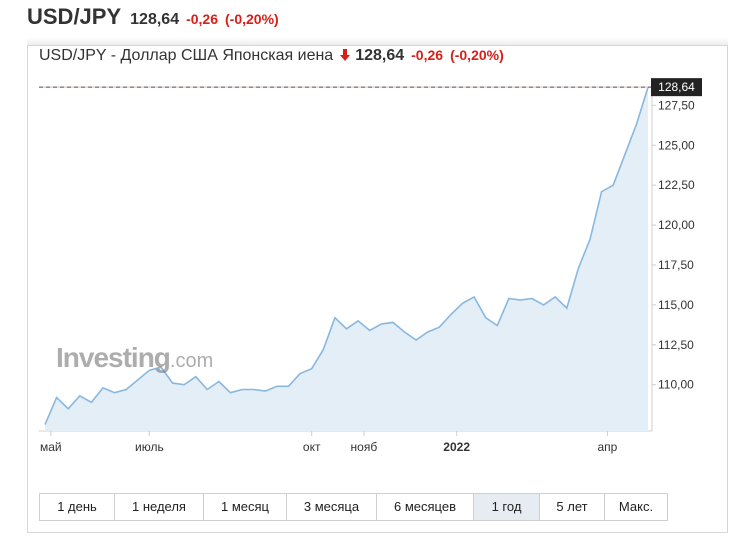 Image resolution: width=742 pixels, height=539 pixels. I want to click on chart-price: 128,64, so click(380, 55).